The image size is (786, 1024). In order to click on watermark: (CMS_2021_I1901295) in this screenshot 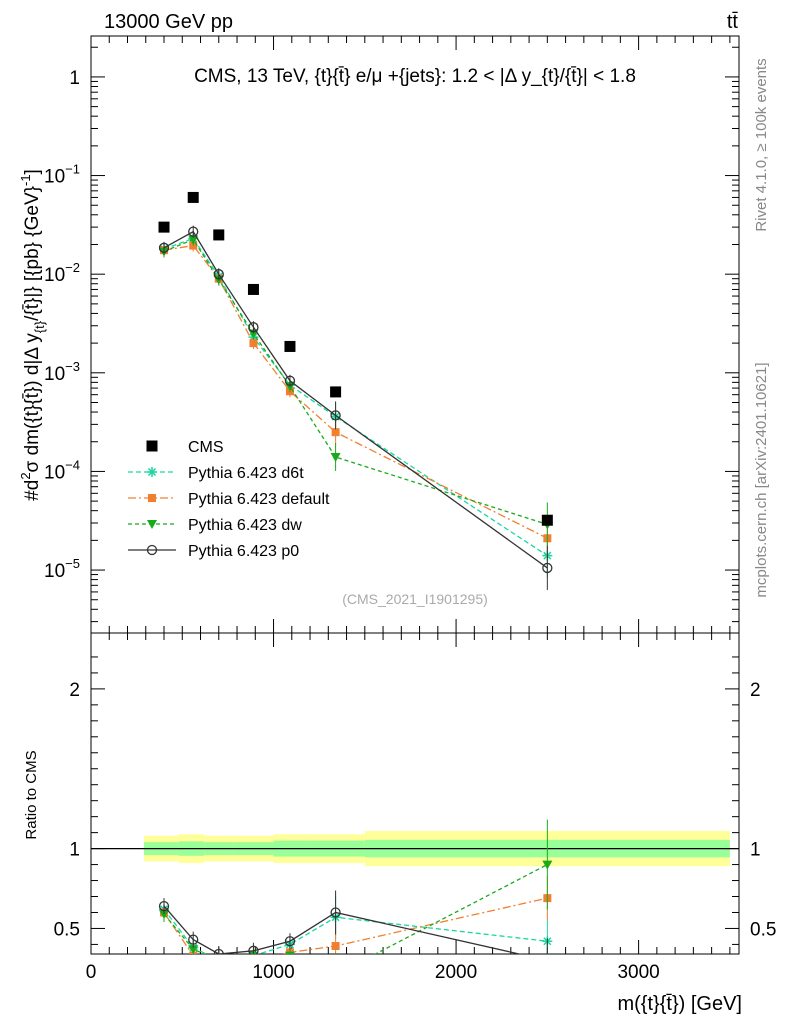, I will do `click(415, 599)`.